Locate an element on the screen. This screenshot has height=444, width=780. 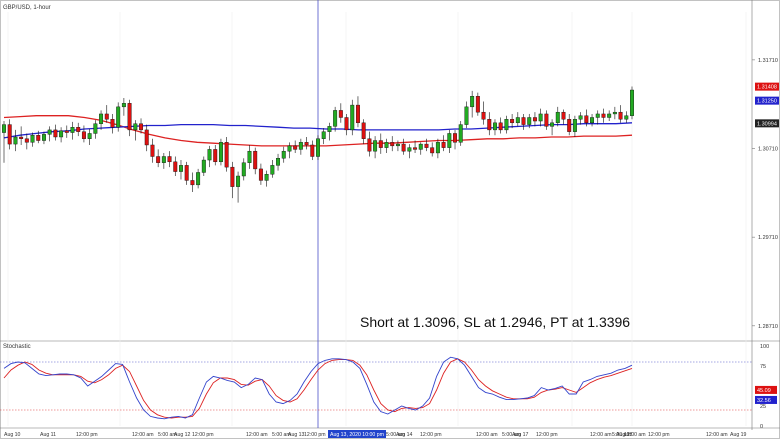
time-axis-label: 5:00 am is located at coordinates (511, 435).